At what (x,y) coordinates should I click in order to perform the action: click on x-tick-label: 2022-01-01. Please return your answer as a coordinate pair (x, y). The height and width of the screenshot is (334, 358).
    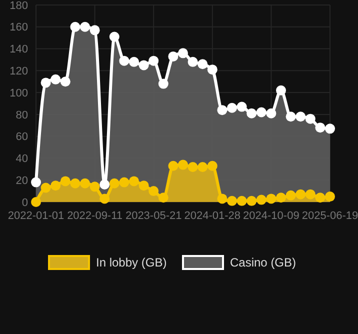
    Looking at the image, I should click on (36, 216).